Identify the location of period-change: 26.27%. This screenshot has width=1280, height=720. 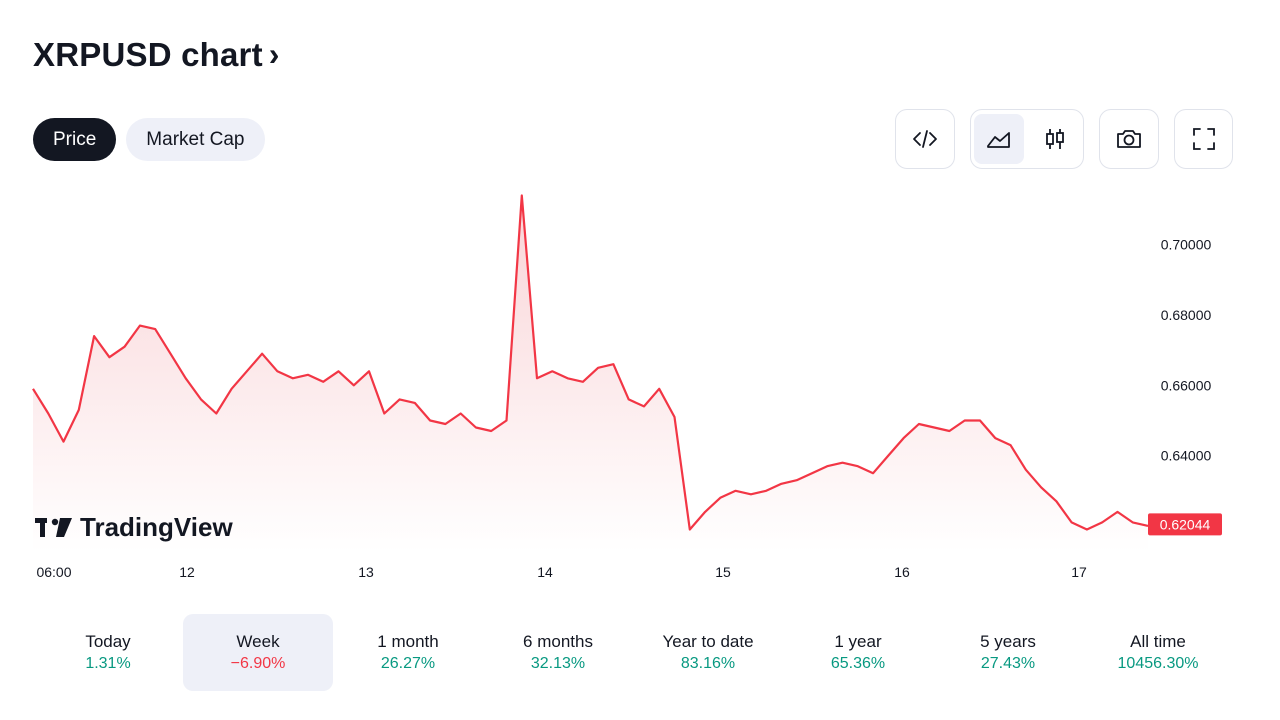
(408, 663).